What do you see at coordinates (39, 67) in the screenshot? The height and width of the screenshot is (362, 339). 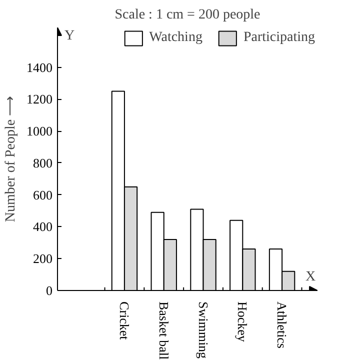 I see `y-tick-label: 1400` at bounding box center [39, 67].